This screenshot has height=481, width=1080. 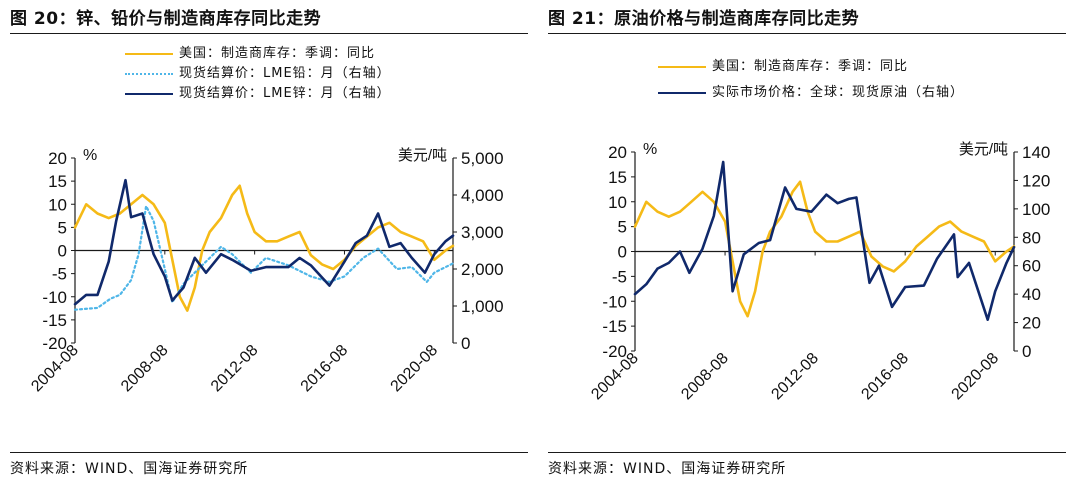 I want to click on right-tick-label: 3,000, so click(x=482, y=232).